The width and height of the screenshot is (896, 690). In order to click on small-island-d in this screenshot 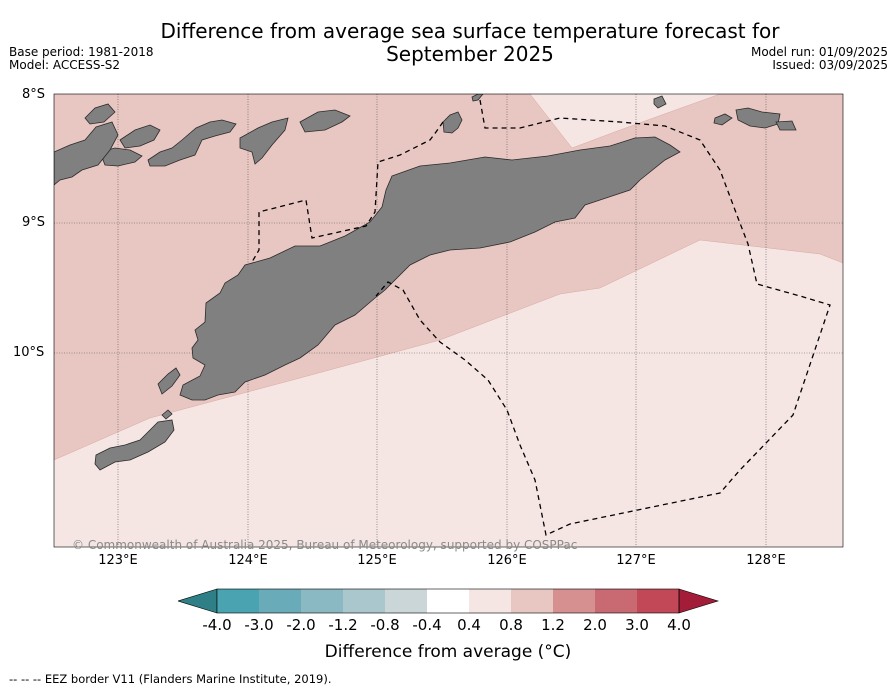, I will do `click(723, 119)`.